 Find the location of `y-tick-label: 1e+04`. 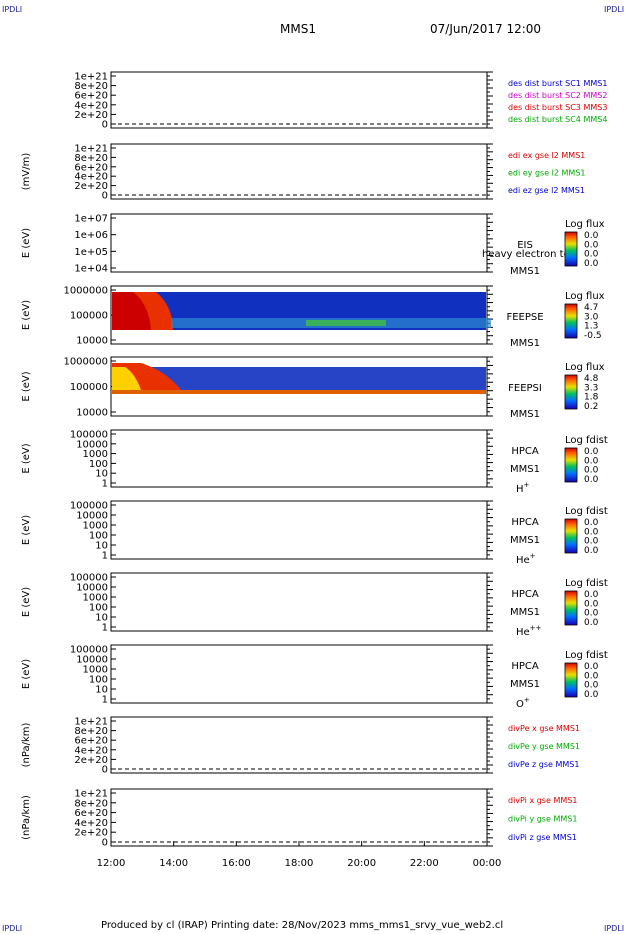

y-tick-label: 1e+04 is located at coordinates (91, 269).